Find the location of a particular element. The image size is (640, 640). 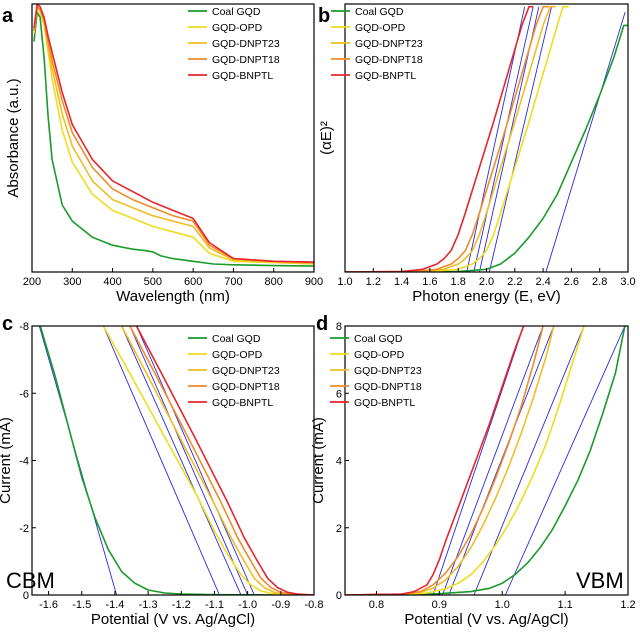

y-tick-label: 4 is located at coordinates (339, 462).